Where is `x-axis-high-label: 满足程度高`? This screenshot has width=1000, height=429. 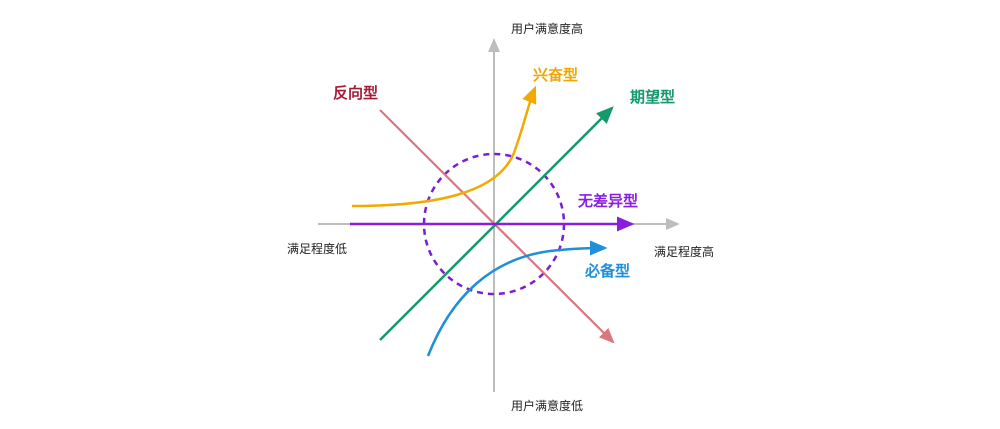
x-axis-high-label: 满足程度高 is located at coordinates (684, 252).